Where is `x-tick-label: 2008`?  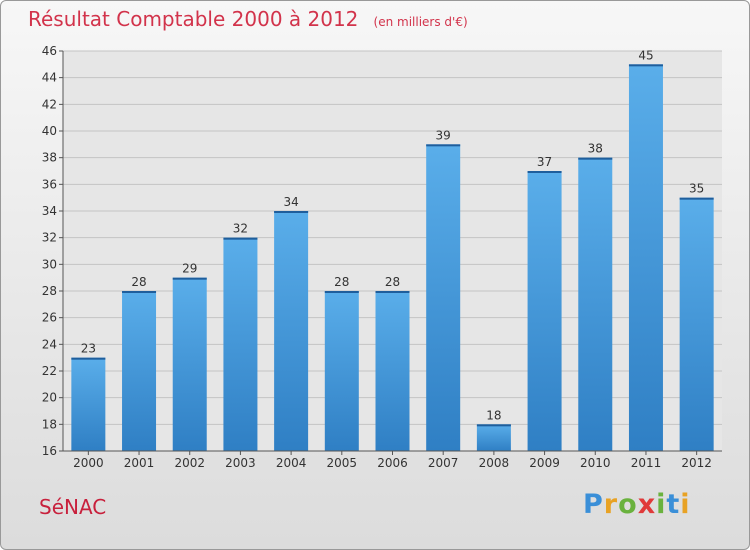 x-tick-label: 2008 is located at coordinates (494, 463).